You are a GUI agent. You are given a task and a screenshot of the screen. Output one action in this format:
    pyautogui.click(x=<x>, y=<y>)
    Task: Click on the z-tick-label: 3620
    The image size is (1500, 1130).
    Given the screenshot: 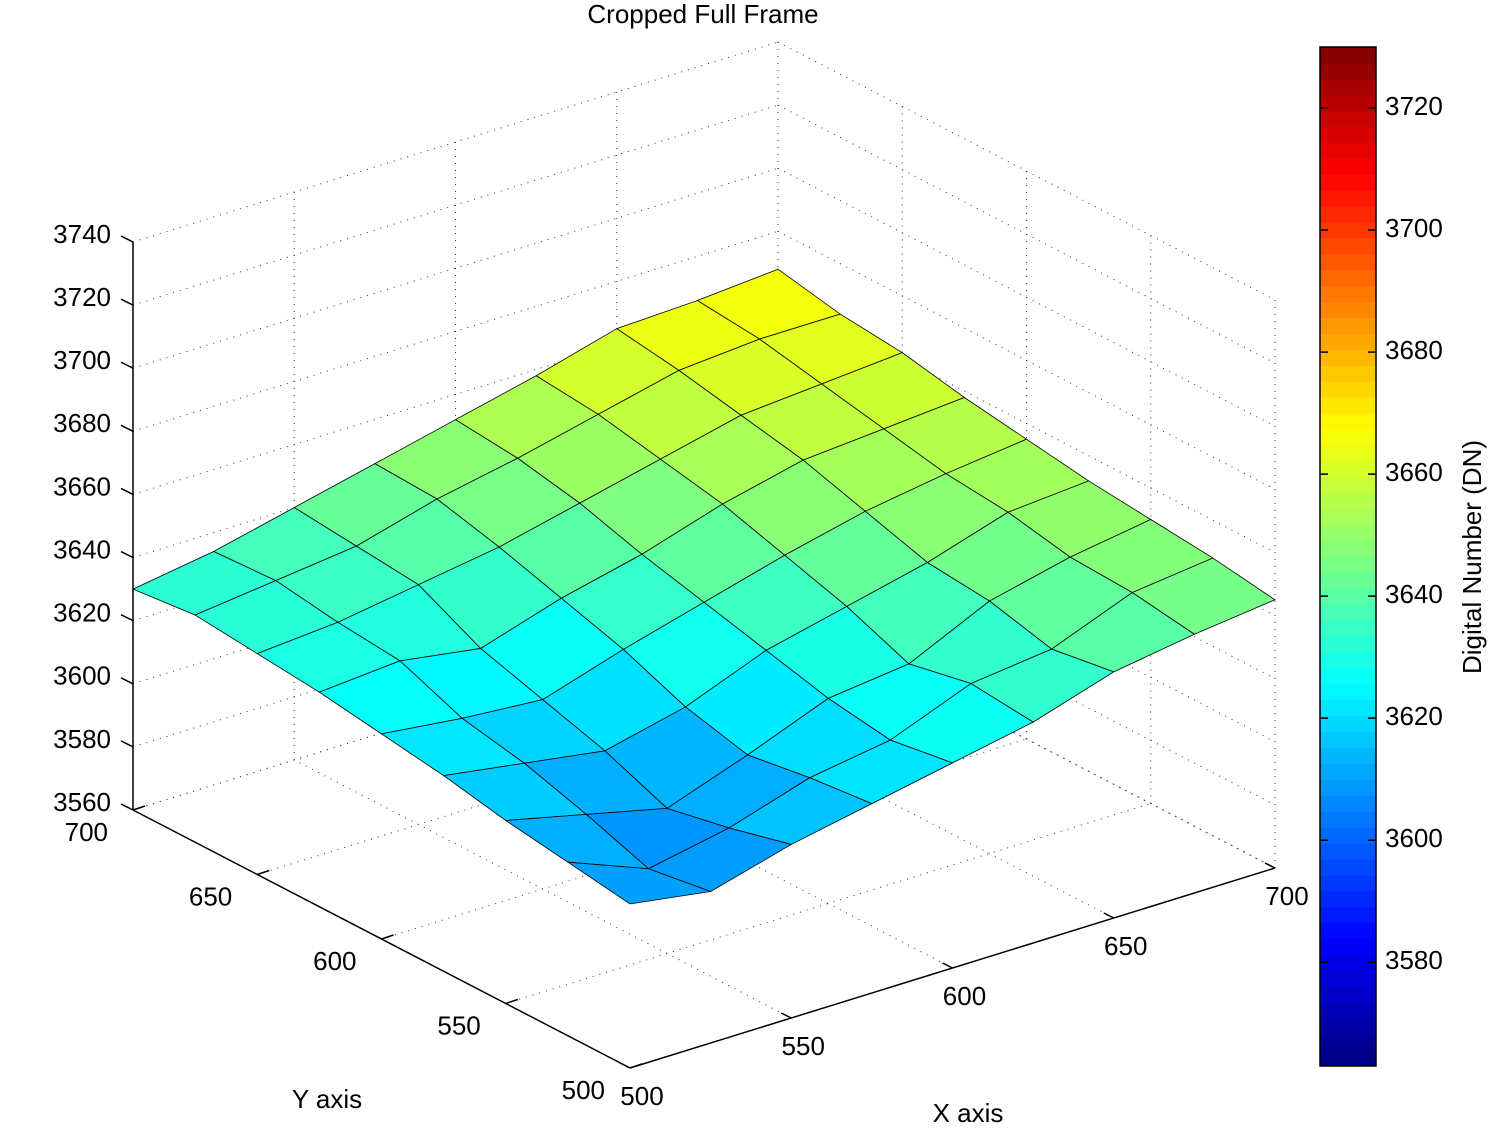 What is the action you would take?
    pyautogui.click(x=82, y=613)
    